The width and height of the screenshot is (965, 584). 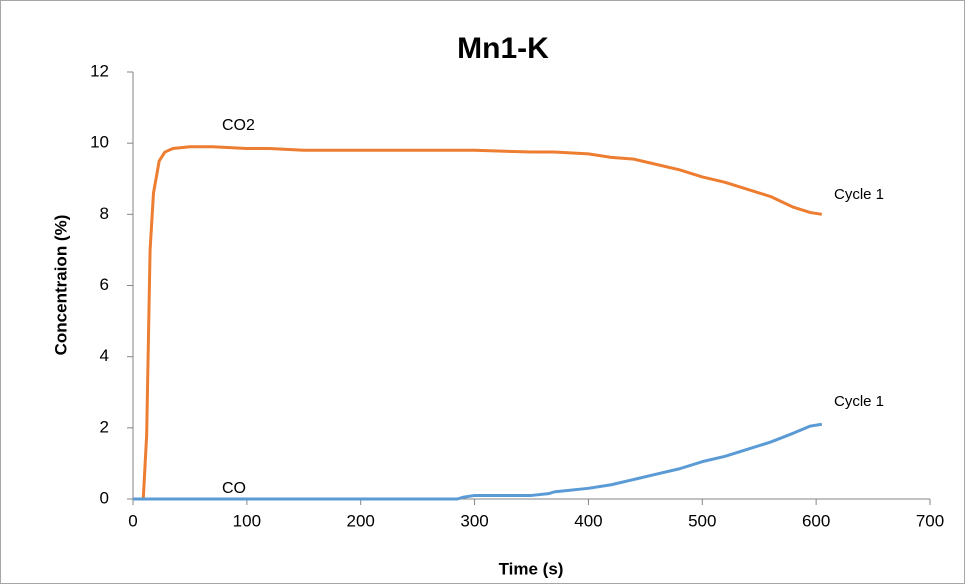 What do you see at coordinates (503, 48) in the screenshot?
I see `chart-title: Mn1-K` at bounding box center [503, 48].